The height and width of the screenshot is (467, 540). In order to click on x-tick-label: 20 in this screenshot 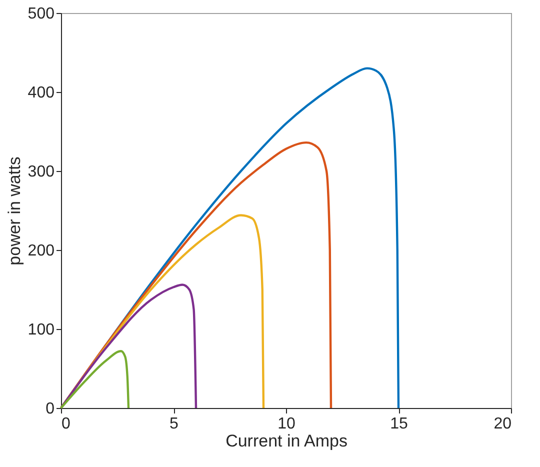, I will do `click(503, 424)`.